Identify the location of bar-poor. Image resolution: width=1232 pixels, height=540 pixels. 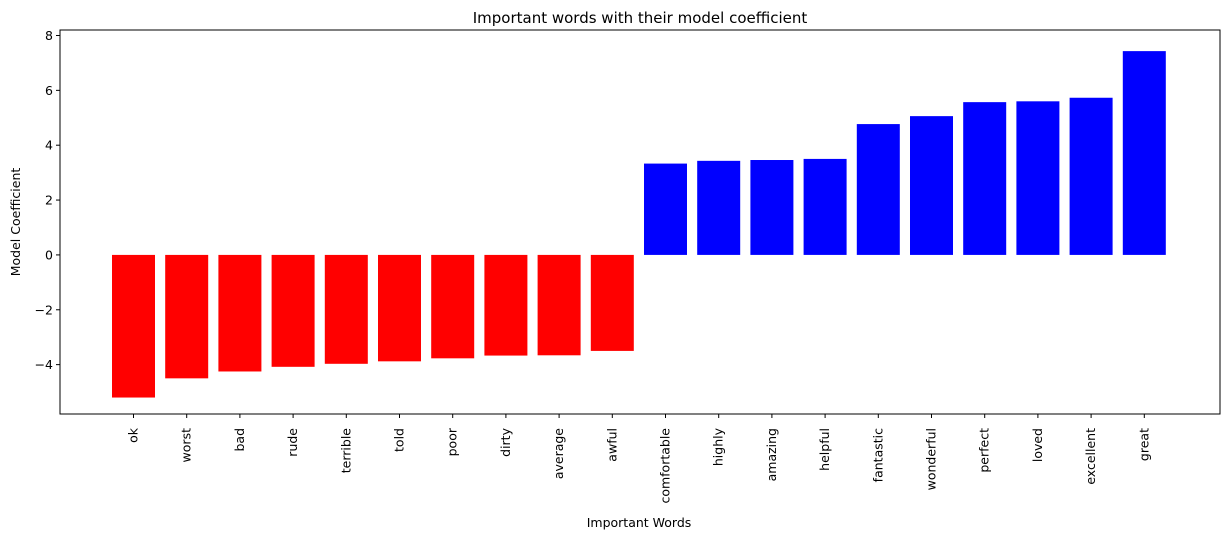
(453, 306).